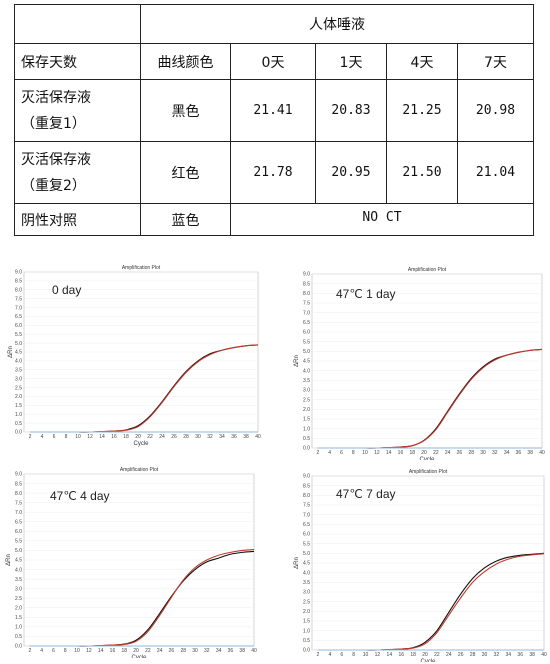 This screenshot has width=550, height=664. What do you see at coordinates (49, 220) in the screenshot?
I see `negative-name: 阴性对照` at bounding box center [49, 220].